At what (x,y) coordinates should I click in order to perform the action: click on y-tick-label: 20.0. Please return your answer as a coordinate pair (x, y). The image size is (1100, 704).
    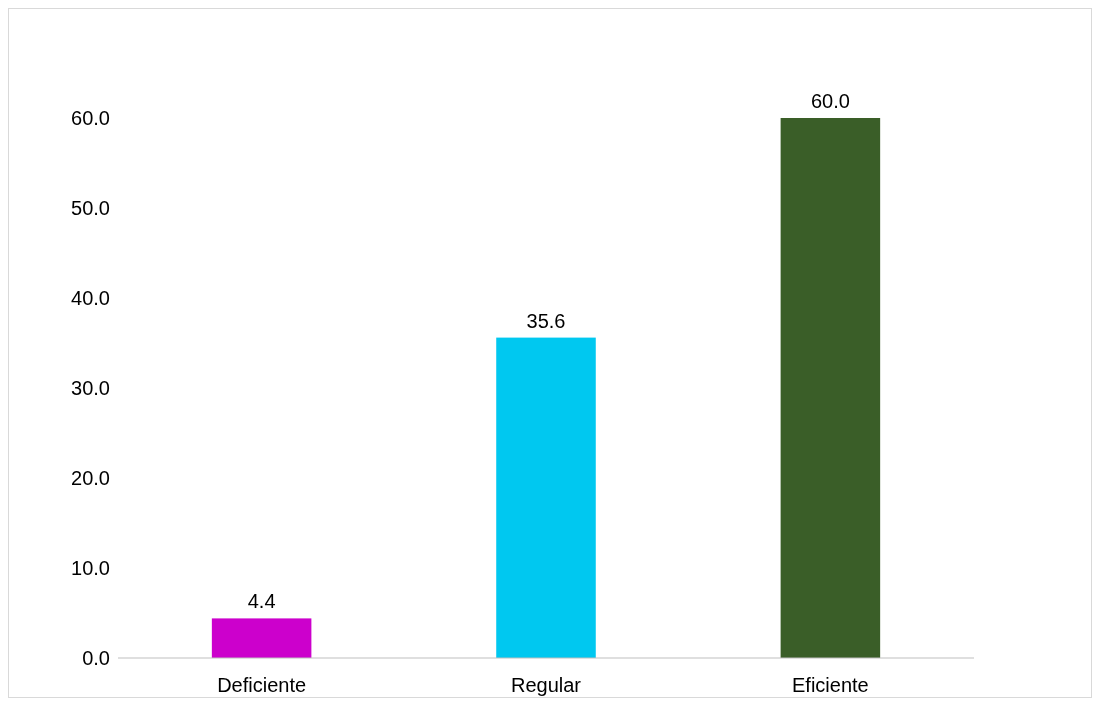
    Looking at the image, I should click on (90, 478).